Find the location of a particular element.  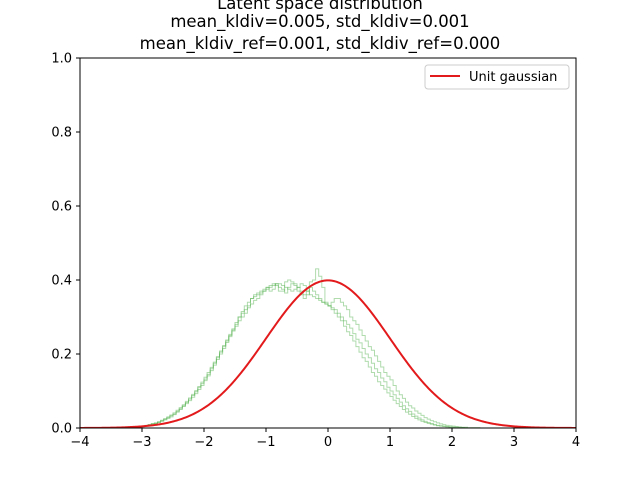

y-tick-label: 0.2 is located at coordinates (61, 355).